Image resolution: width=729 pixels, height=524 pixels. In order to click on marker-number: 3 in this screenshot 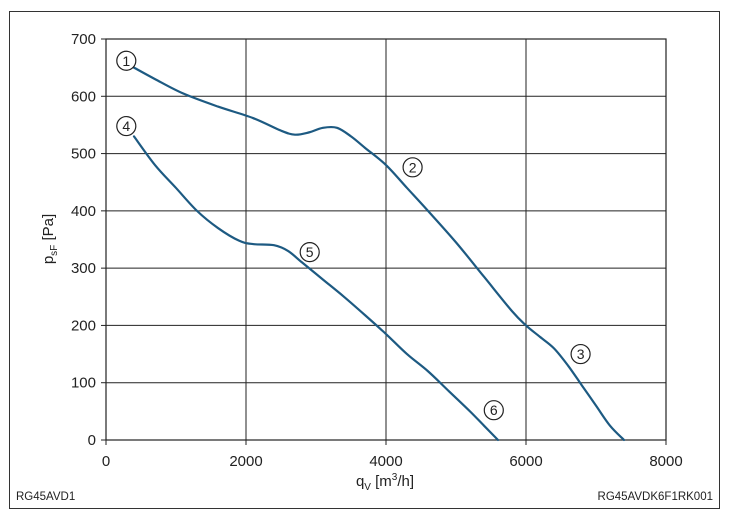, I will do `click(581, 354)`.